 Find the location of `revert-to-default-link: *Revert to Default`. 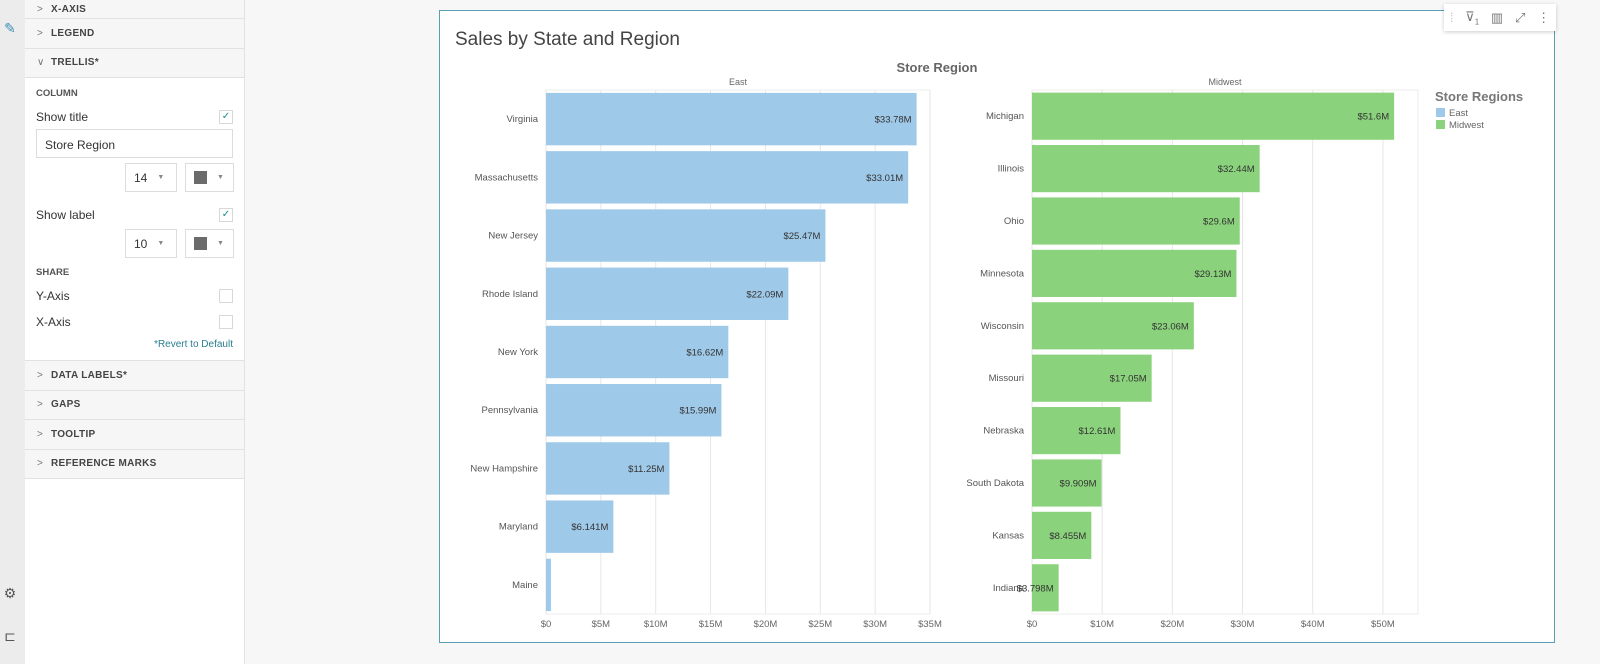

revert-to-default-link: *Revert to Default is located at coordinates (193, 344).